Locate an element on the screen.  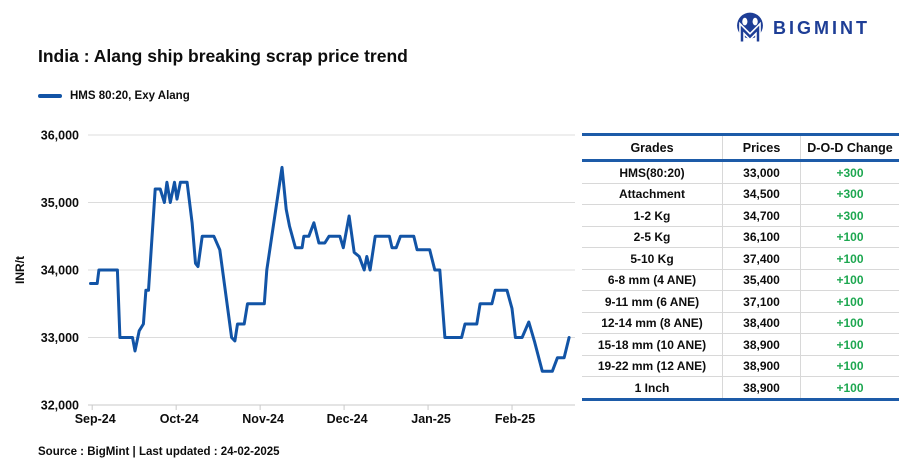
price-cell: 38,400 is located at coordinates (761, 322).